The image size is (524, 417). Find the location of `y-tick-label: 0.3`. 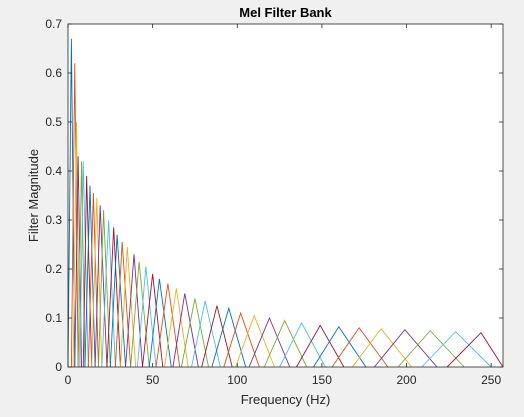

y-tick-label: 0.3 is located at coordinates (53, 220).